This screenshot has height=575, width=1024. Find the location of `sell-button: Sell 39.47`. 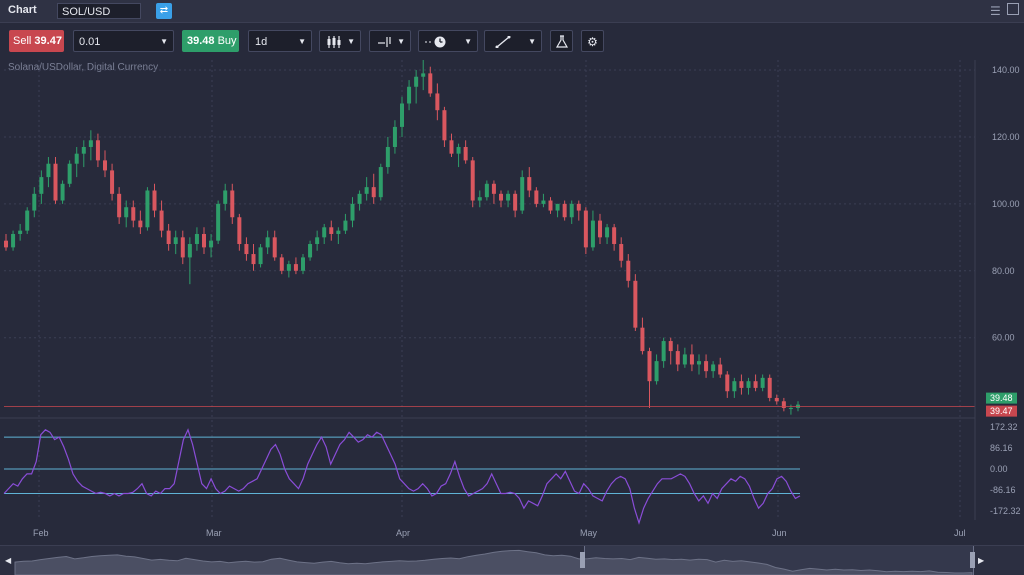

sell-button: Sell 39.47 is located at coordinates (36, 41).